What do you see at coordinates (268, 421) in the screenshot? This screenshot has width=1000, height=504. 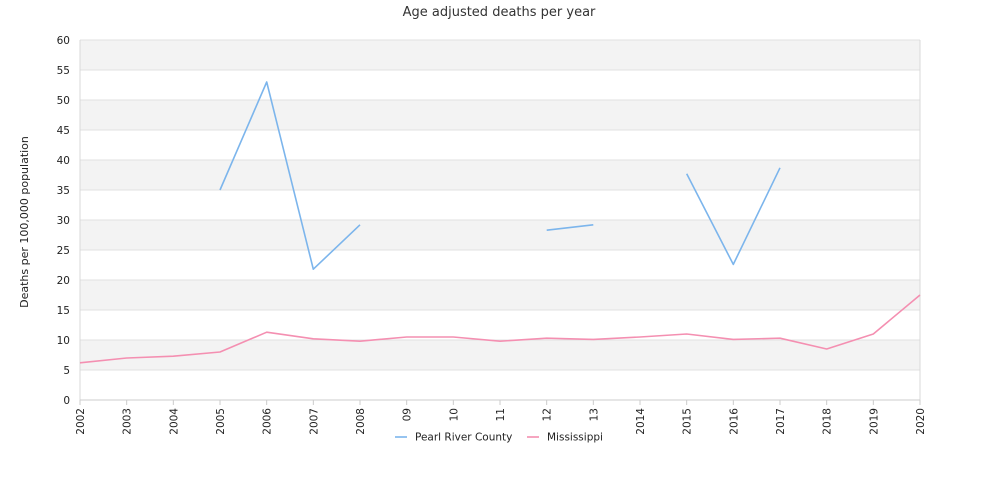 I see `x-tick-label: 2006` at bounding box center [268, 421].